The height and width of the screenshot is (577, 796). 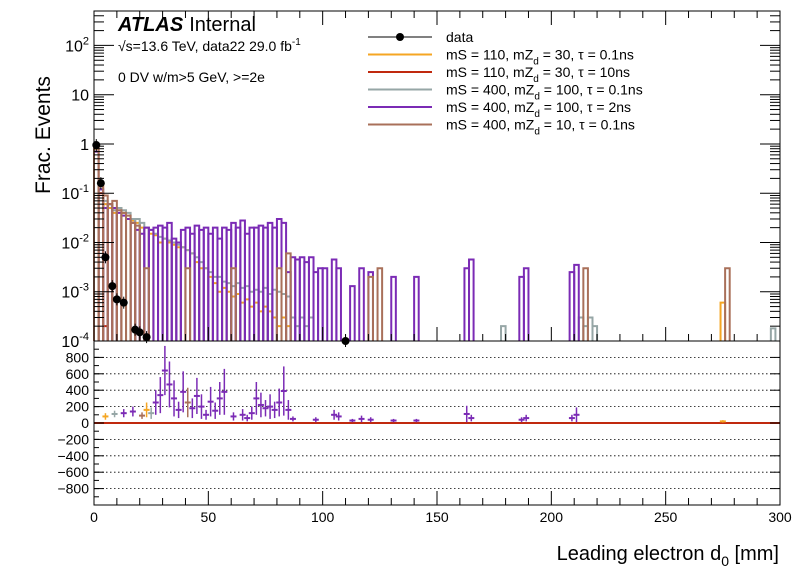 I want to click on legend-label: mS = 110, mZd = 30, τ = 10ns, so click(x=538, y=74).